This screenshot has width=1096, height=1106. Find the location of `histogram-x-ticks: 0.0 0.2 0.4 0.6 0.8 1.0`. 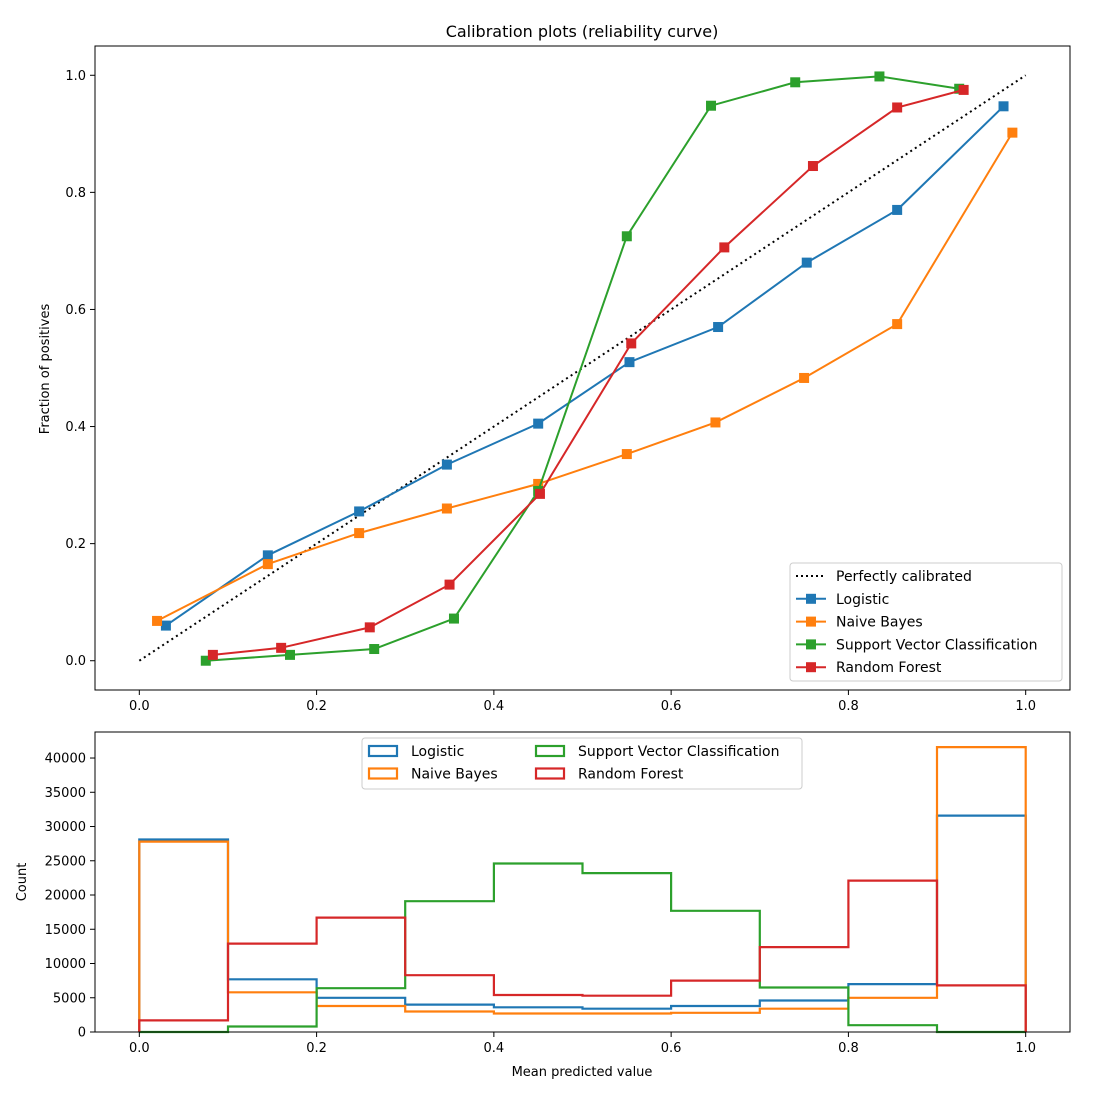

histogram-x-ticks: 0.0 0.2 0.4 0.6 0.8 1.0 is located at coordinates (582, 1044).